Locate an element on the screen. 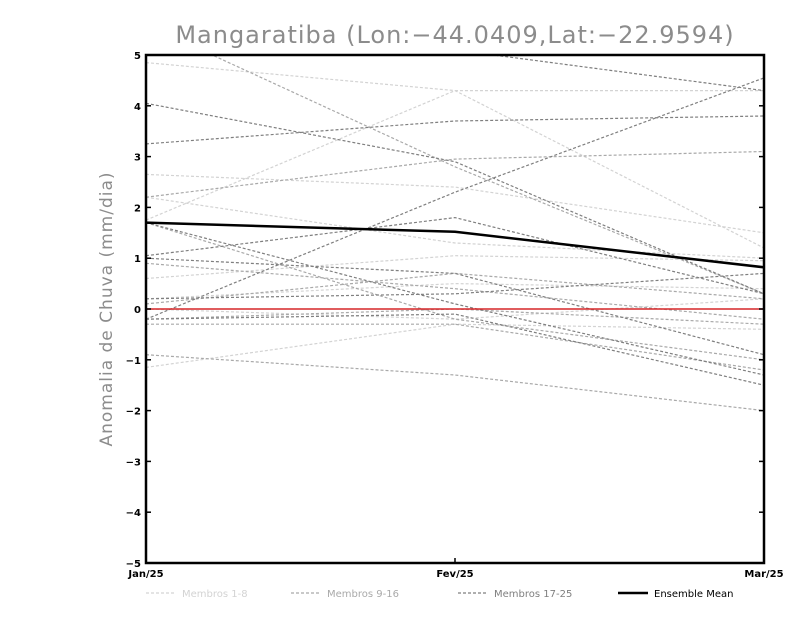 Image resolution: width=800 pixels, height=618 pixels. series-line-m15 is located at coordinates (455, 288).